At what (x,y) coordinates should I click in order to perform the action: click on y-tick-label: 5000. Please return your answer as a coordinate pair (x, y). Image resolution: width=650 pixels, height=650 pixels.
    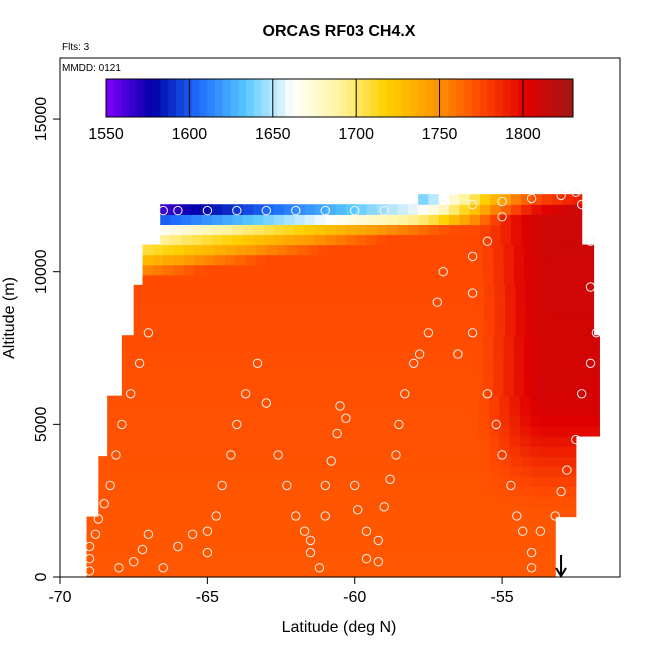
    Looking at the image, I should click on (41, 424).